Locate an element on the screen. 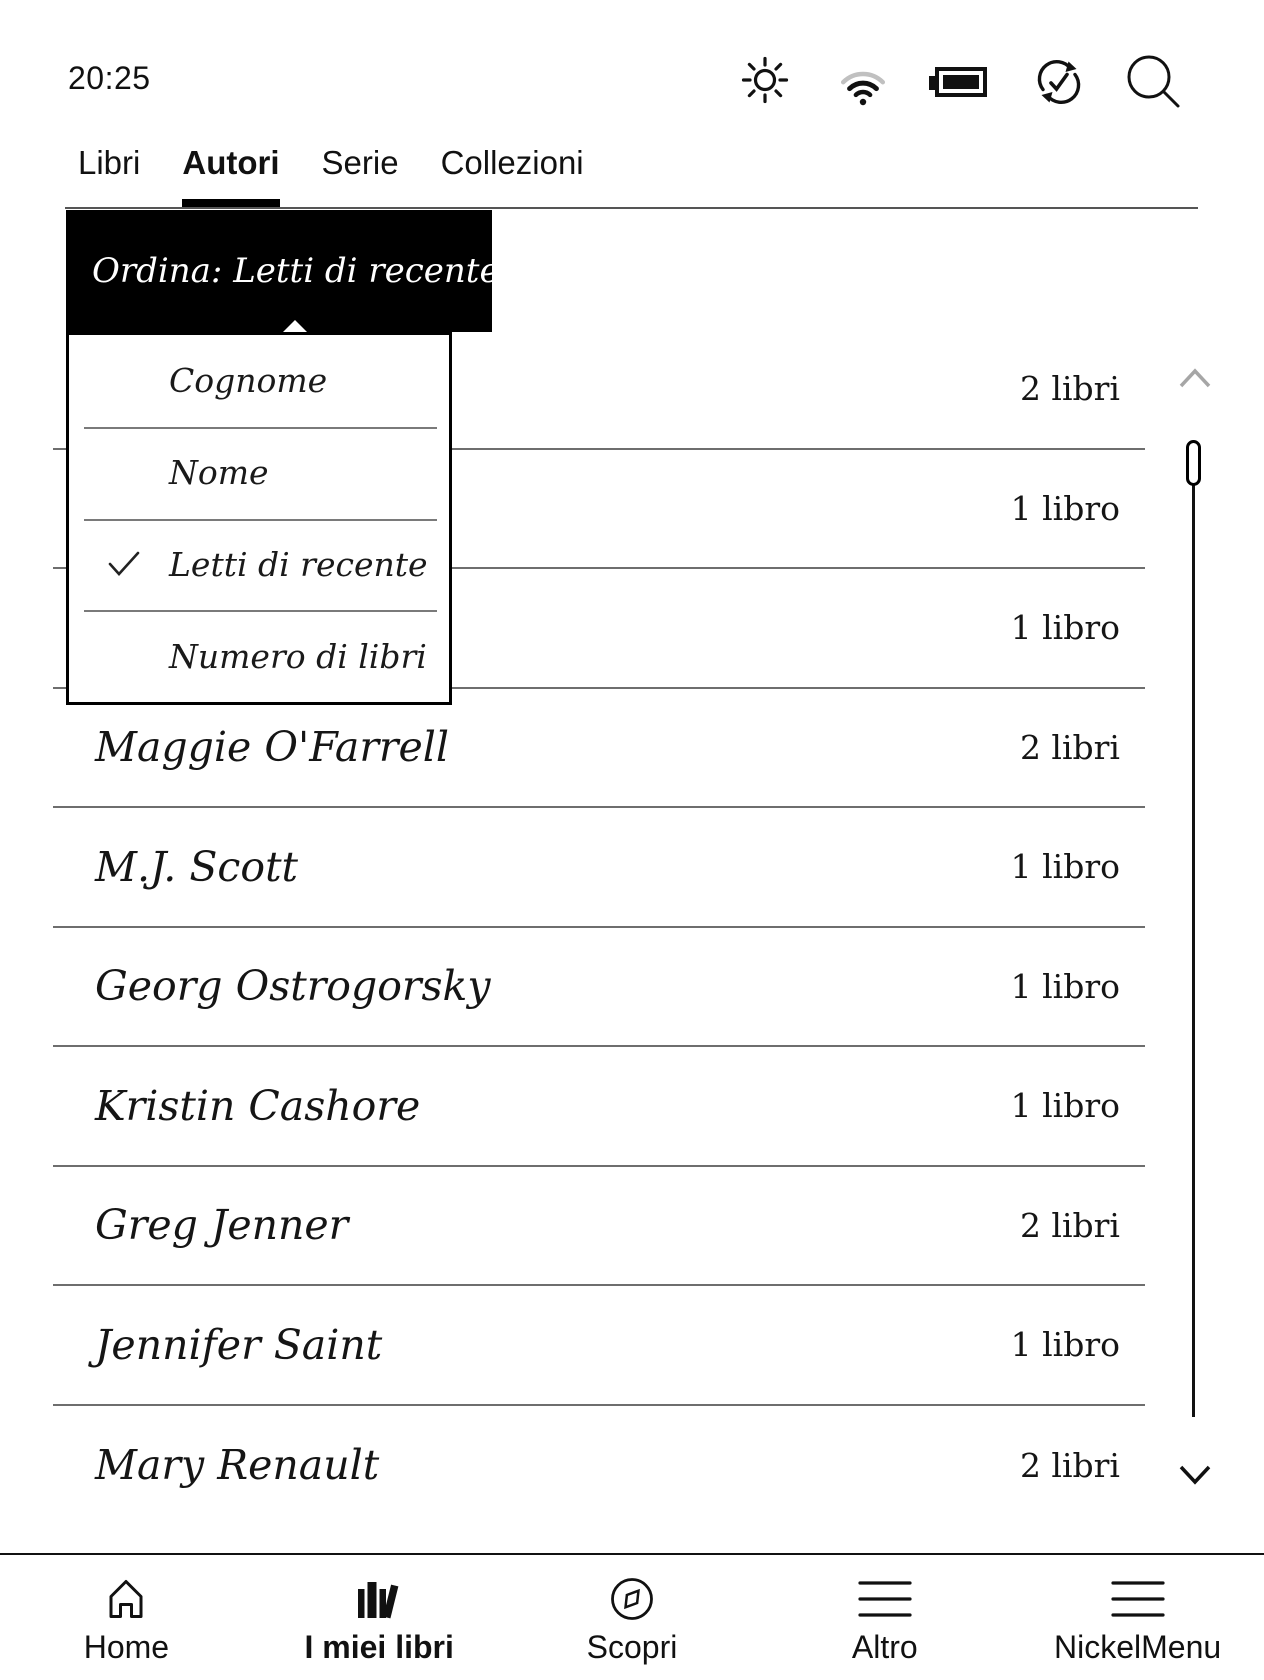 The image size is (1264, 1680). scroll-up-icon is located at coordinates (1195, 379).